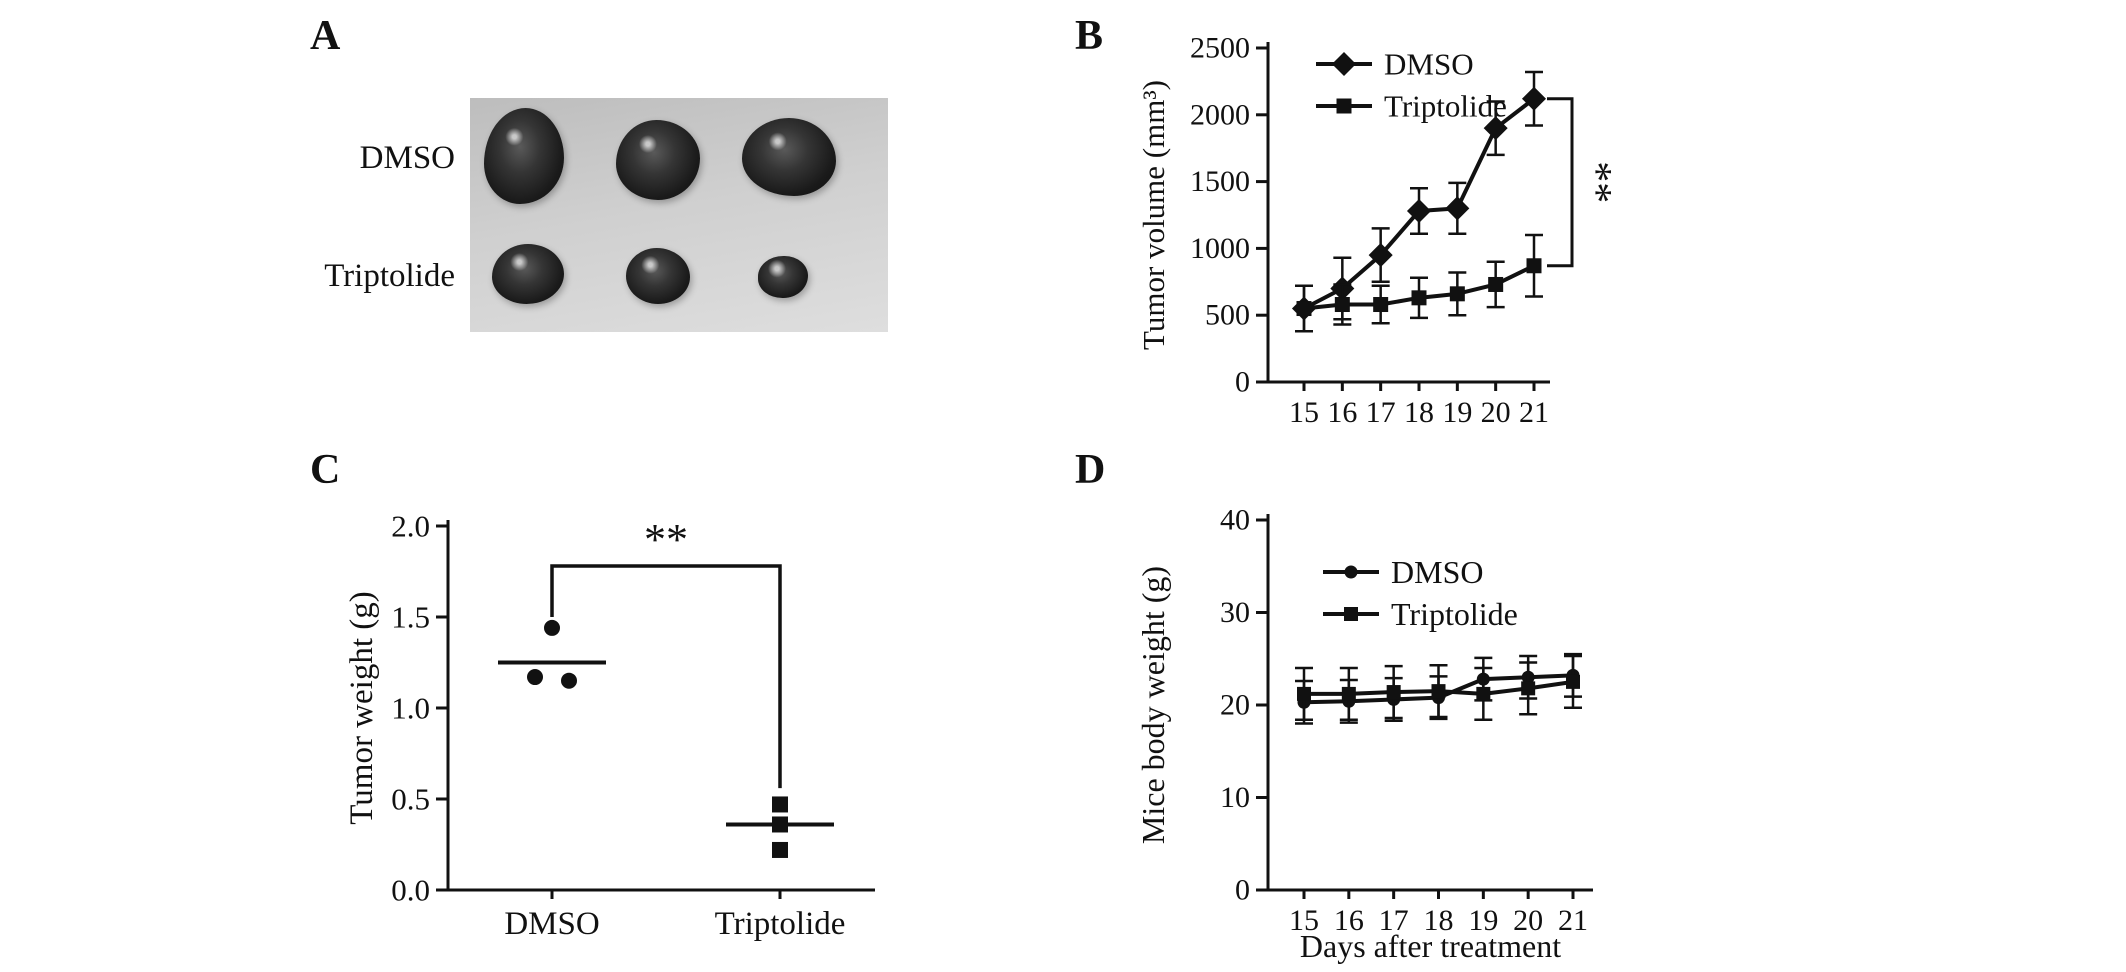 This screenshot has width=2126, height=972. I want to click on svg-text: 500, so click(1227, 315).